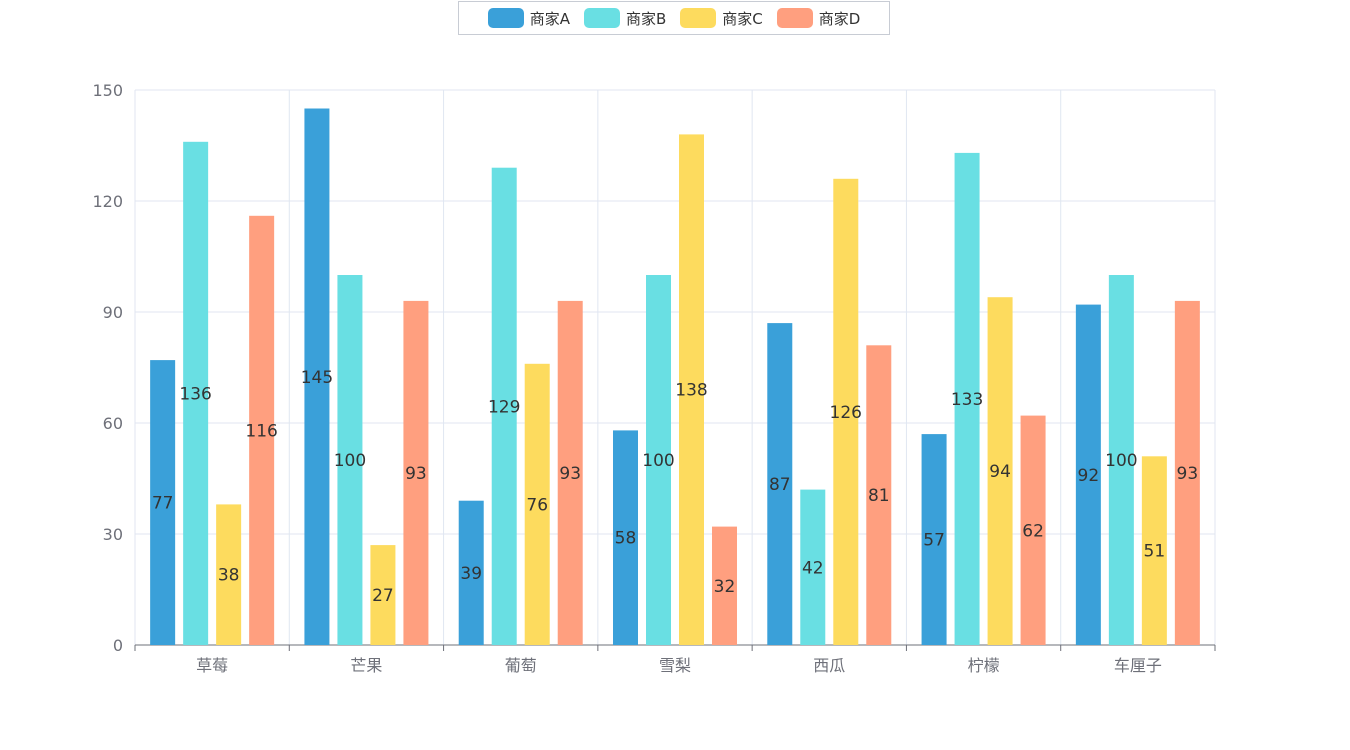 The image size is (1350, 750). I want to click on bar-value-label: 27, so click(383, 596).